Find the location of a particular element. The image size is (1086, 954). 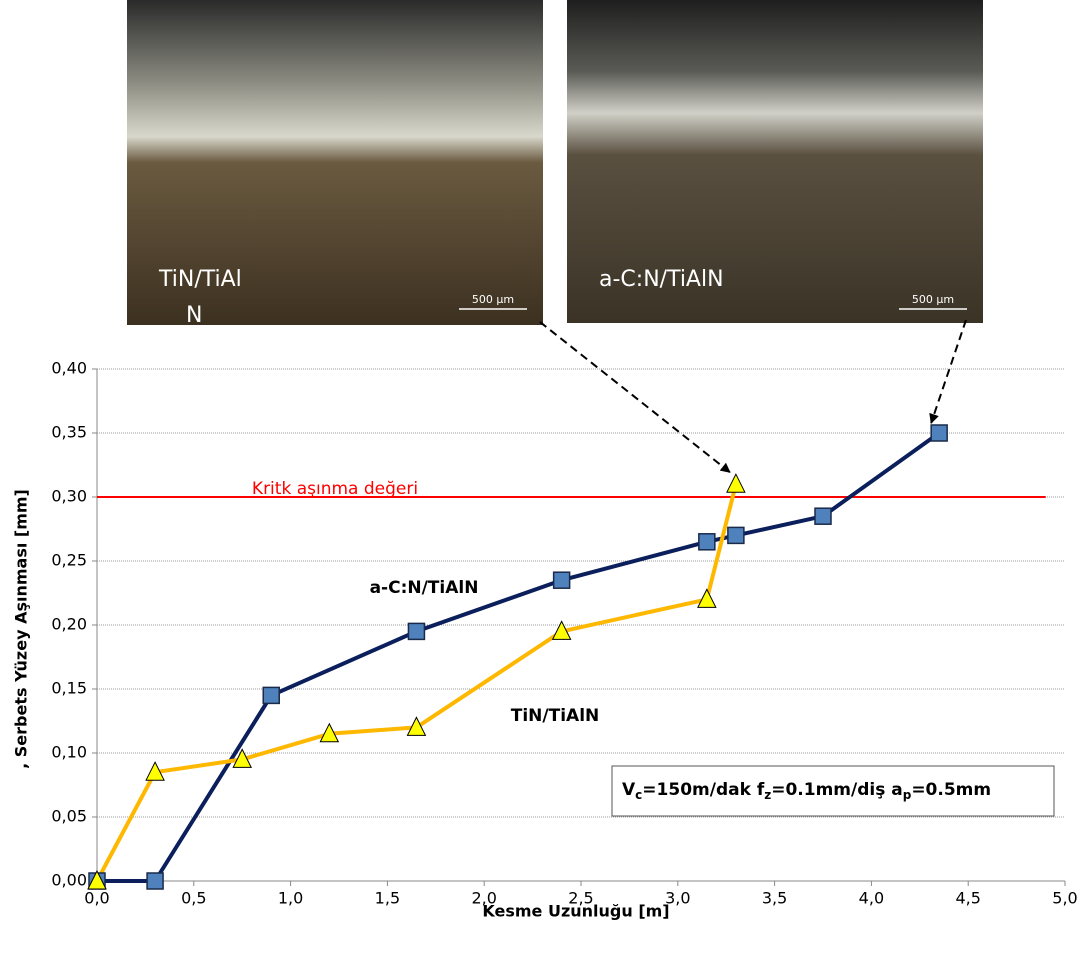

y-tick-label: 0,25 is located at coordinates (69, 560).